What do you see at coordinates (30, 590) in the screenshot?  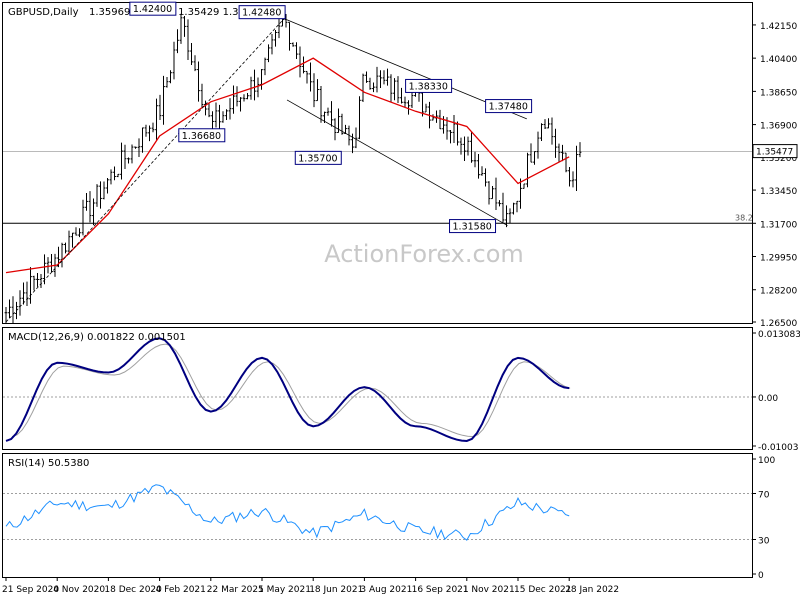 I see `time-tick-label: 21 Sep 2020` at bounding box center [30, 590].